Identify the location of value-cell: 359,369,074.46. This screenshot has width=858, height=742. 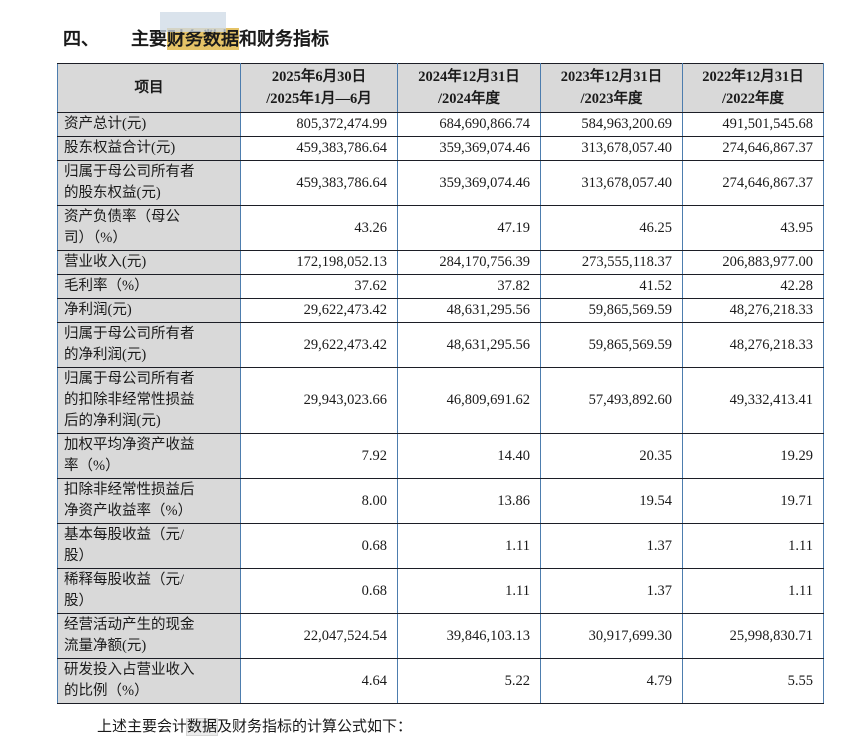
(469, 148).